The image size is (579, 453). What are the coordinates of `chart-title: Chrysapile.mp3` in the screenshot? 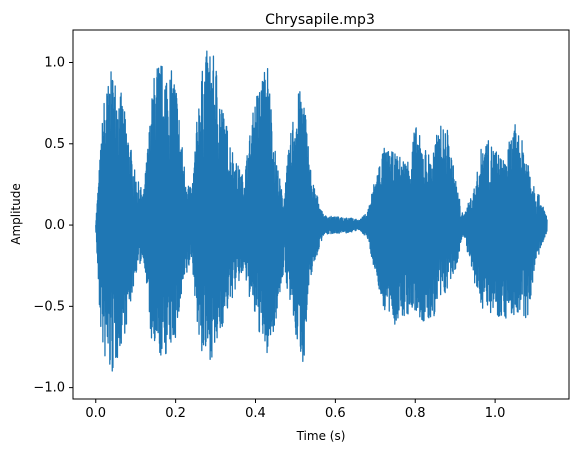 It's located at (320, 20).